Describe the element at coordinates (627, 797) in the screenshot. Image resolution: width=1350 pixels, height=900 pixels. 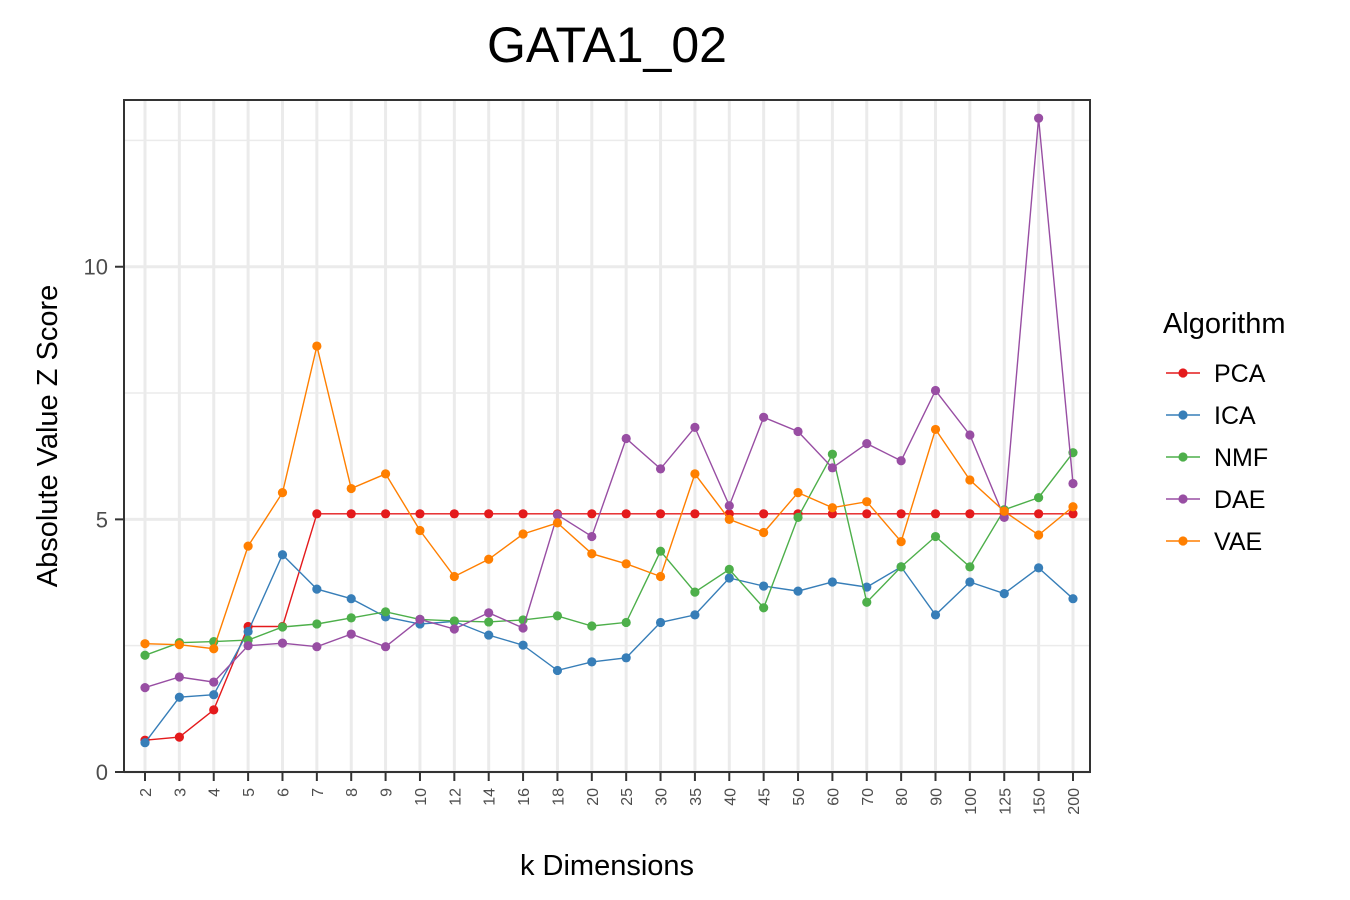
I see `x-tick-label: 25` at that location.